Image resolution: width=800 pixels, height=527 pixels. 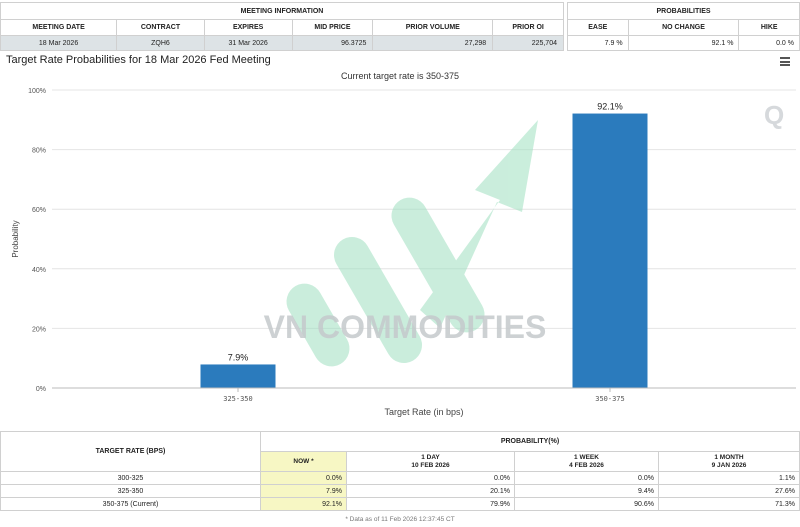 What do you see at coordinates (130, 504) in the screenshot?
I see `rate-label: 350-375 (Current)` at bounding box center [130, 504].